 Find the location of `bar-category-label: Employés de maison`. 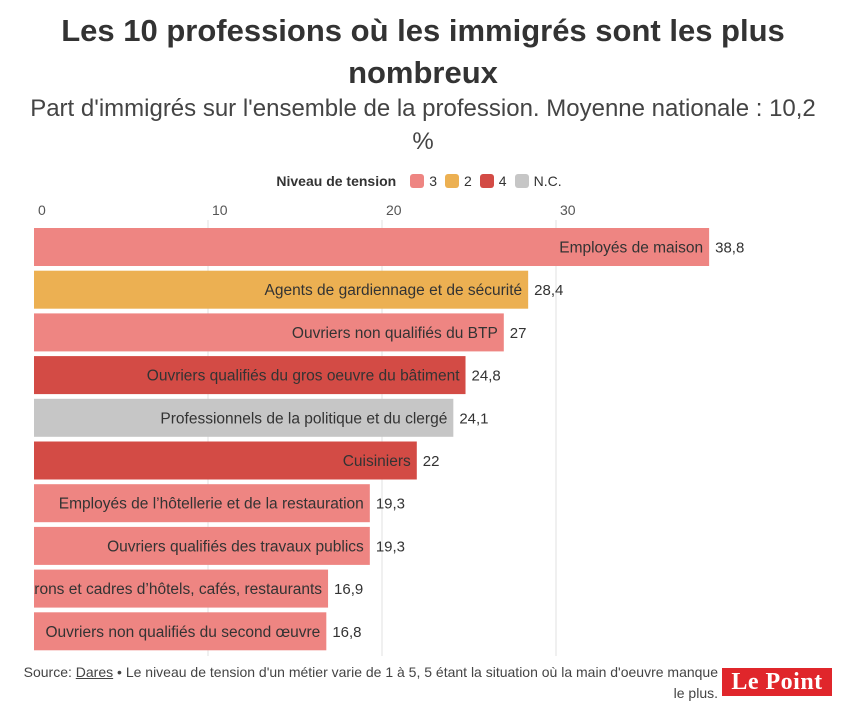

bar-category-label: Employés de maison is located at coordinates (631, 248).